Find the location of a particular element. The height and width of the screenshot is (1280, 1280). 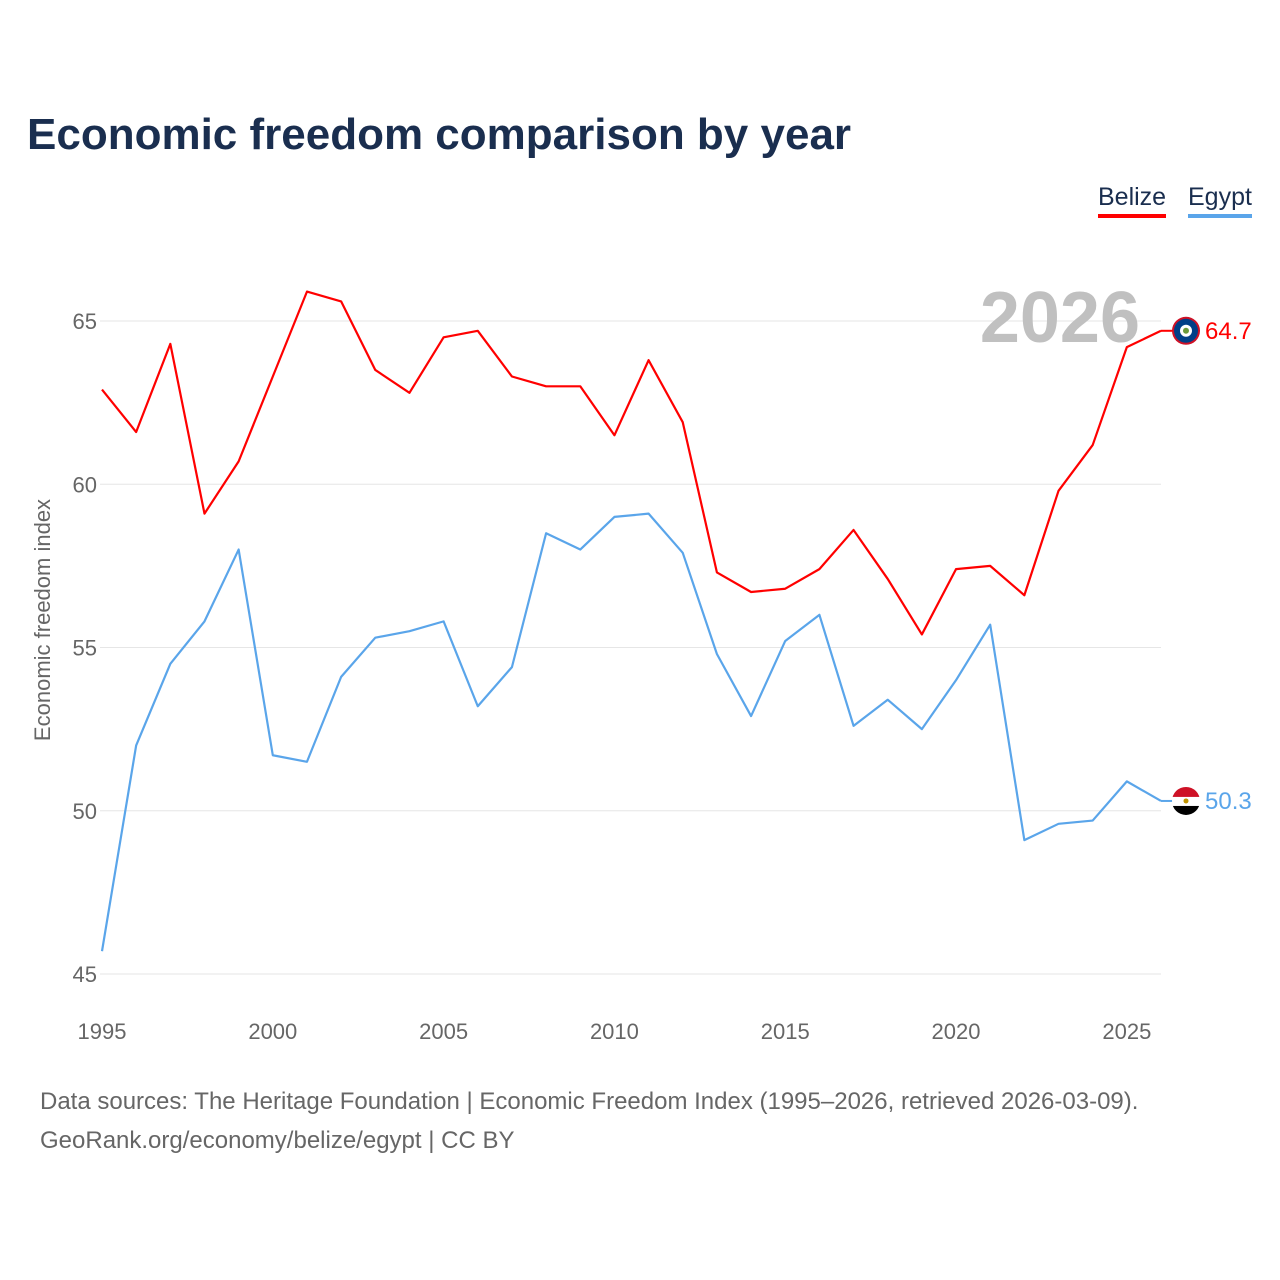

flag-egypt-icon is located at coordinates (1186, 800).